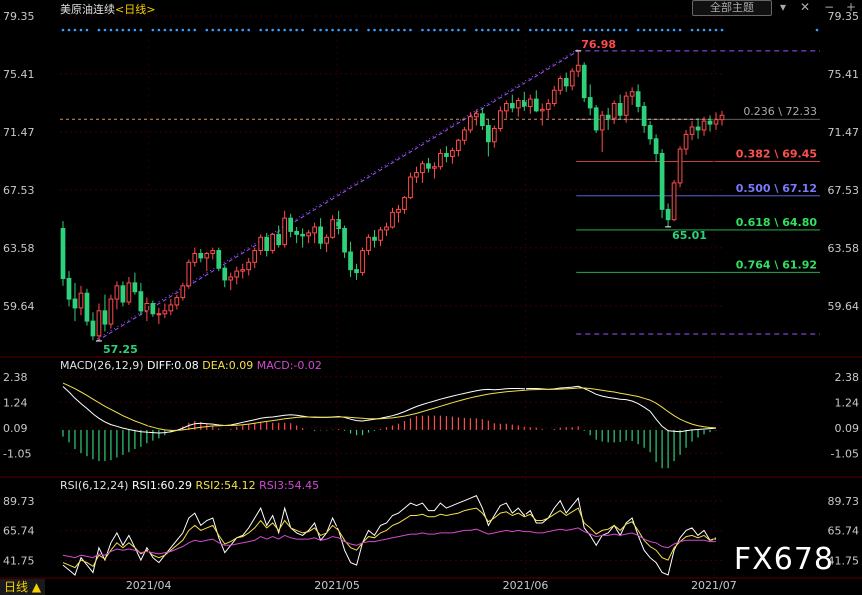 Image resolution: width=862 pixels, height=595 pixels. I want to click on period-prev: <, so click(120, 9).